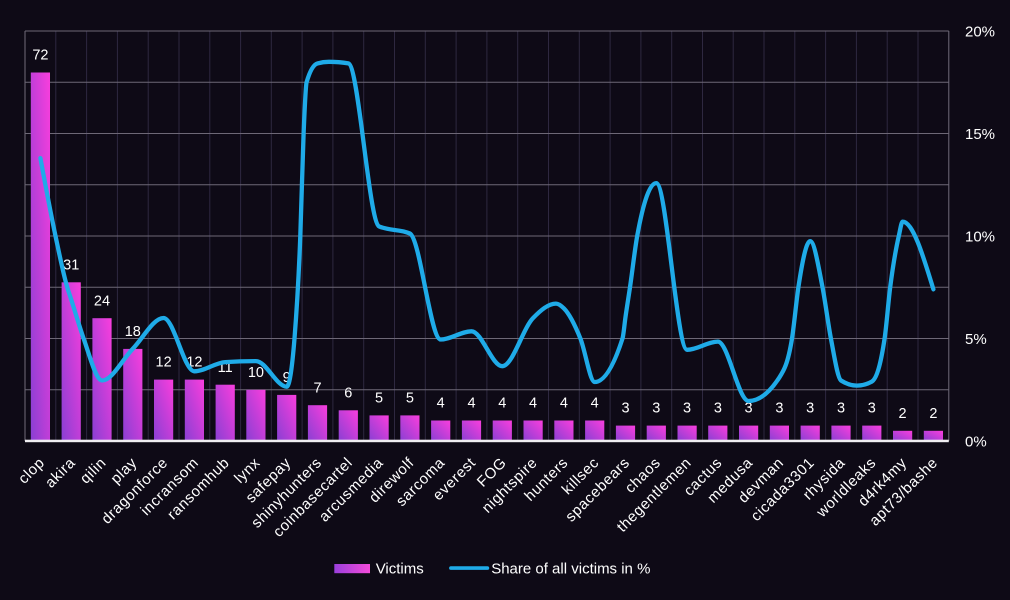  I want to click on svg-text: 20%, so click(980, 32).